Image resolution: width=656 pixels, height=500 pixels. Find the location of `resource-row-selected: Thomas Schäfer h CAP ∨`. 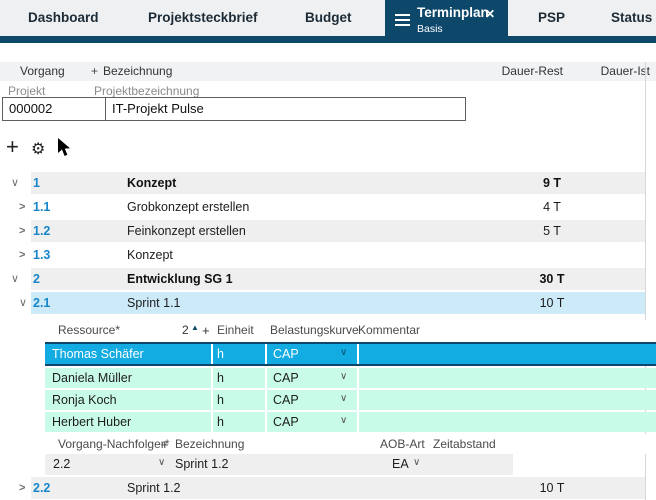

resource-row-selected: Thomas Schäfer h CAP ∨ is located at coordinates (350, 354).